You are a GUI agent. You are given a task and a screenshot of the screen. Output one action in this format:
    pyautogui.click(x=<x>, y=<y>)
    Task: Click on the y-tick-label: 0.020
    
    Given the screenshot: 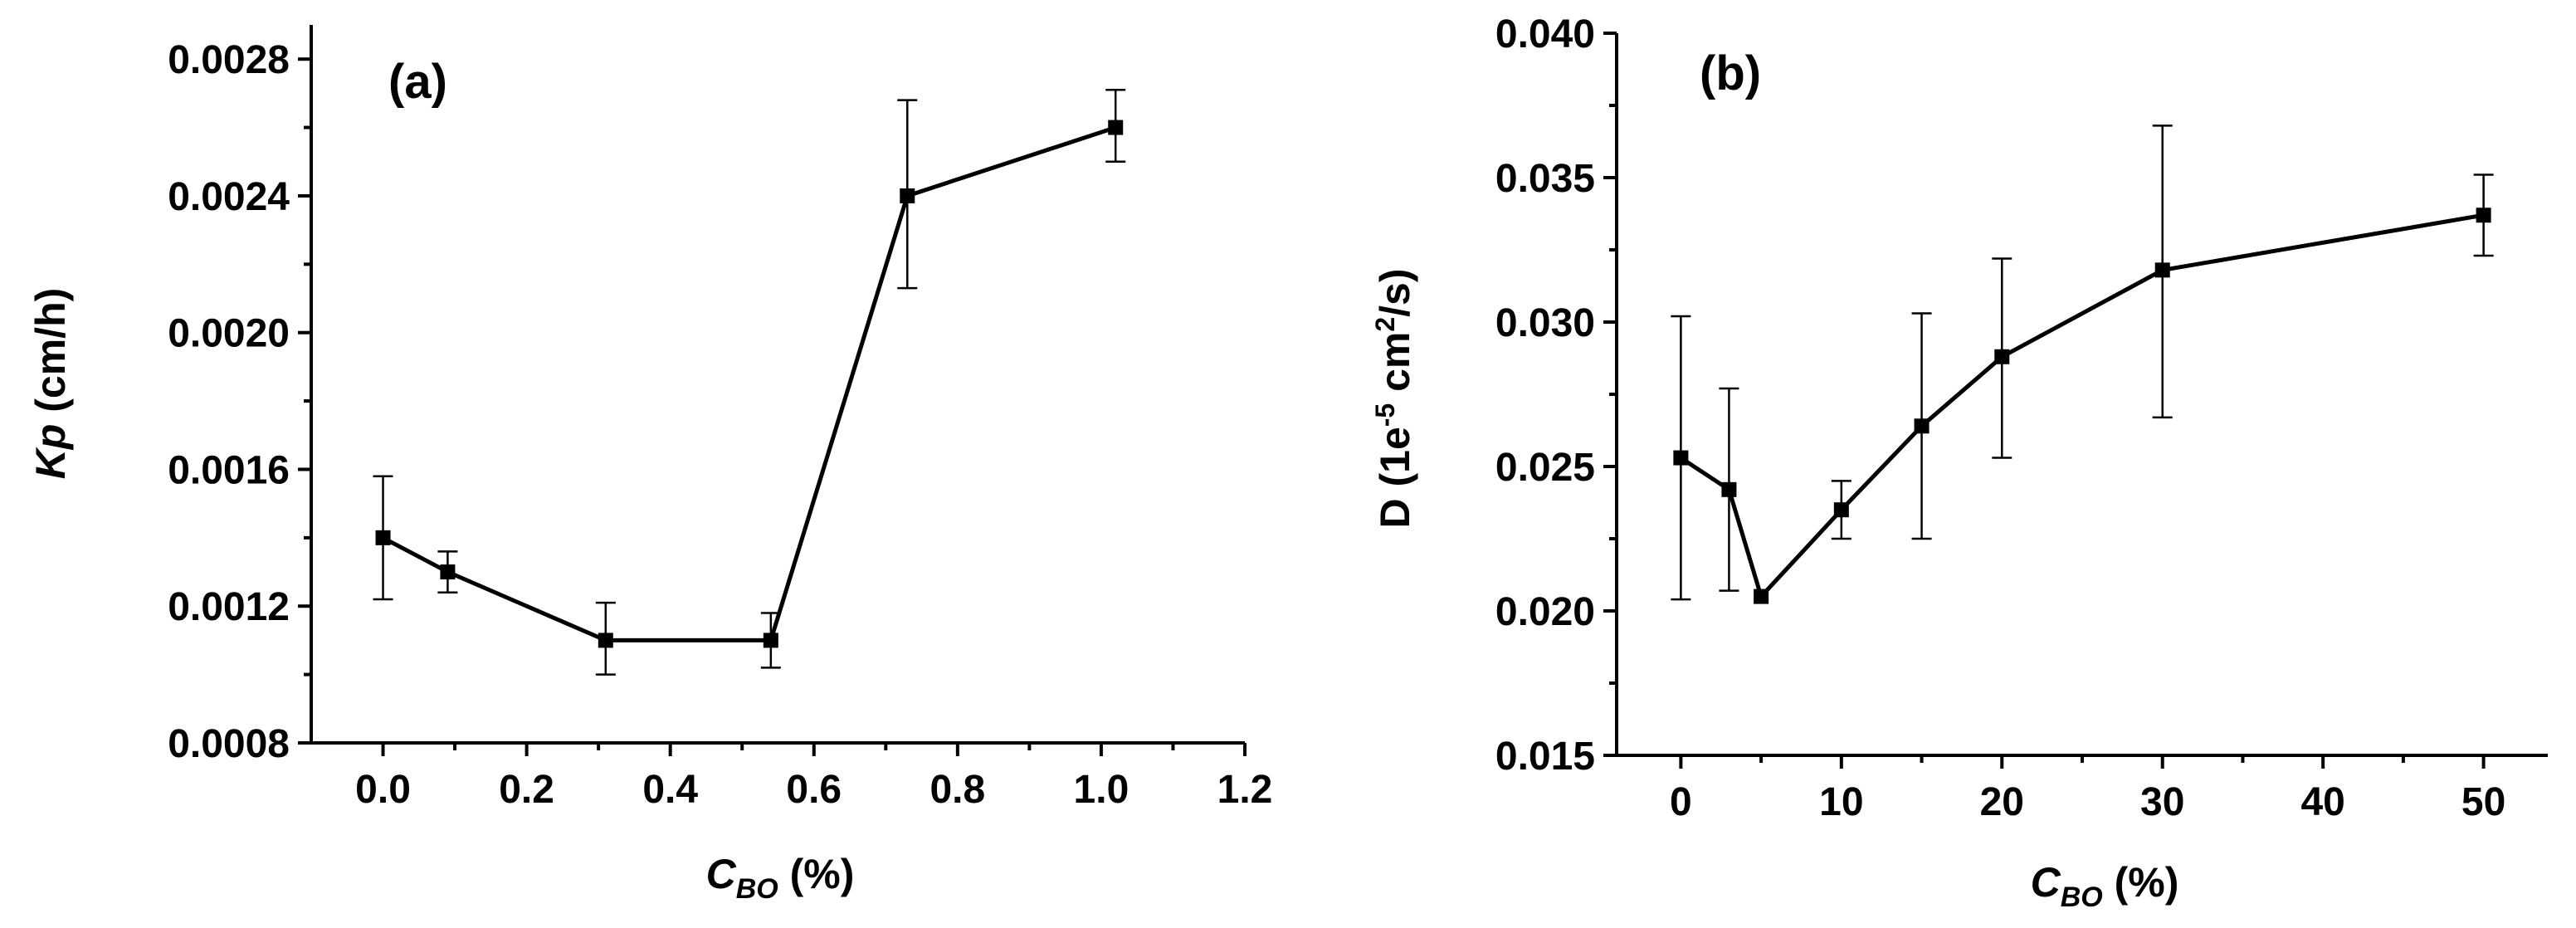 What is the action you would take?
    pyautogui.click(x=1545, y=612)
    